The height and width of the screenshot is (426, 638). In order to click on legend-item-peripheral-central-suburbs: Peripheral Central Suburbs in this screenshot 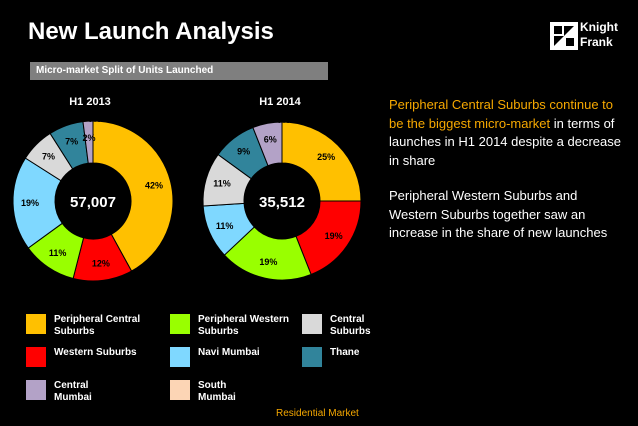, I will do `click(90, 326)`.